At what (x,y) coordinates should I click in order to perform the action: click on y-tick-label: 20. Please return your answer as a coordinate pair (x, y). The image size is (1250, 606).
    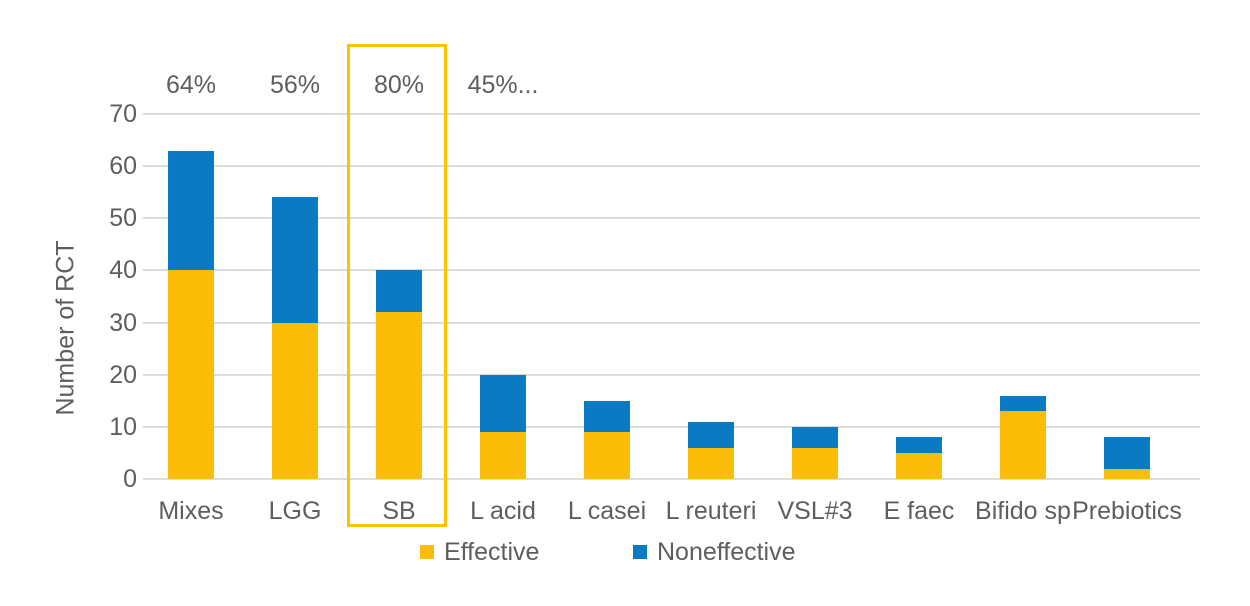
    Looking at the image, I should click on (123, 374).